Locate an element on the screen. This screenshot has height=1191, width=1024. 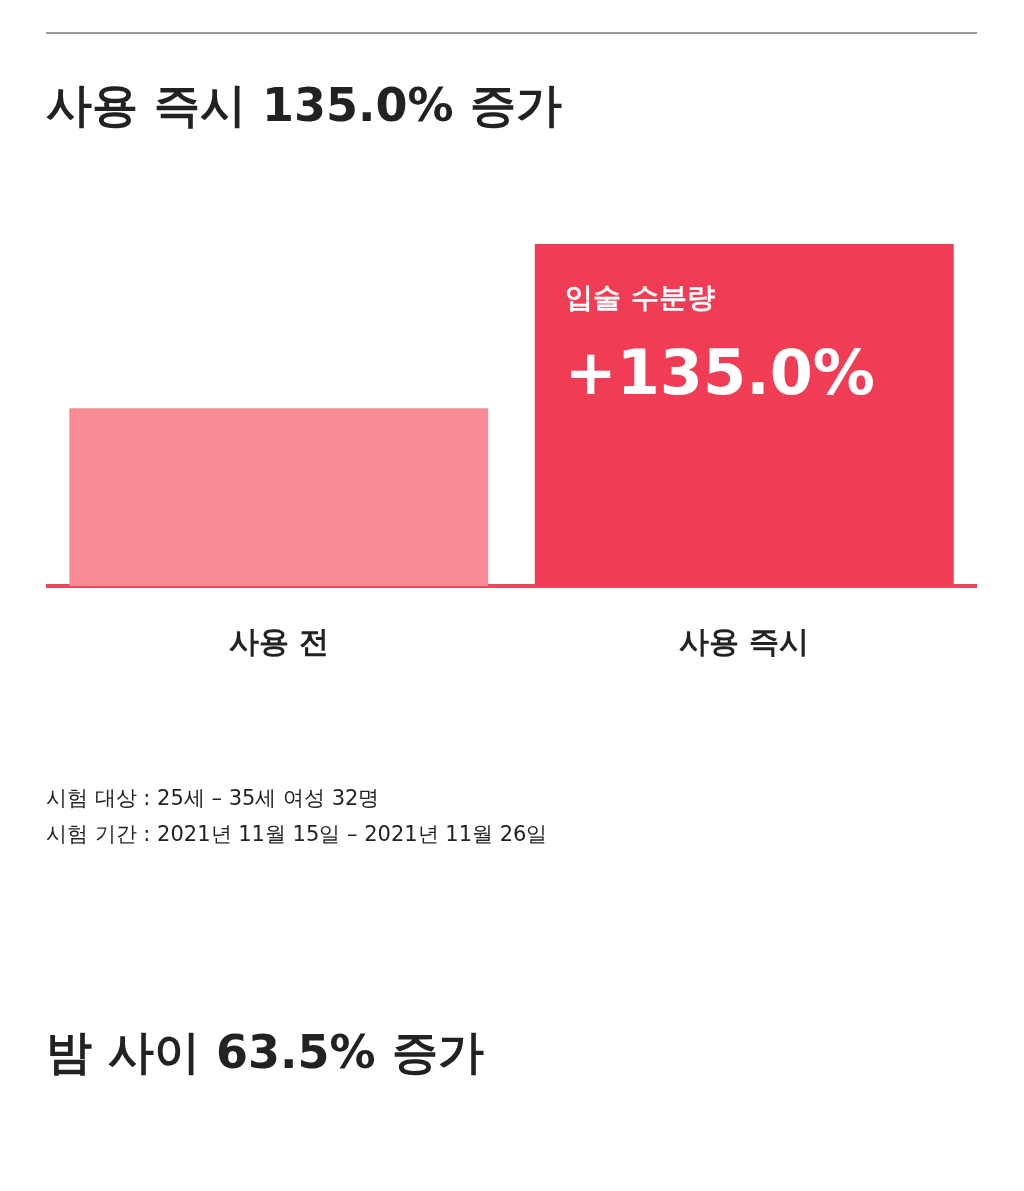
text: 시험 기간 : 2021년 11월 15일 – 2021년 11월 26일 is located at coordinates (297, 834).